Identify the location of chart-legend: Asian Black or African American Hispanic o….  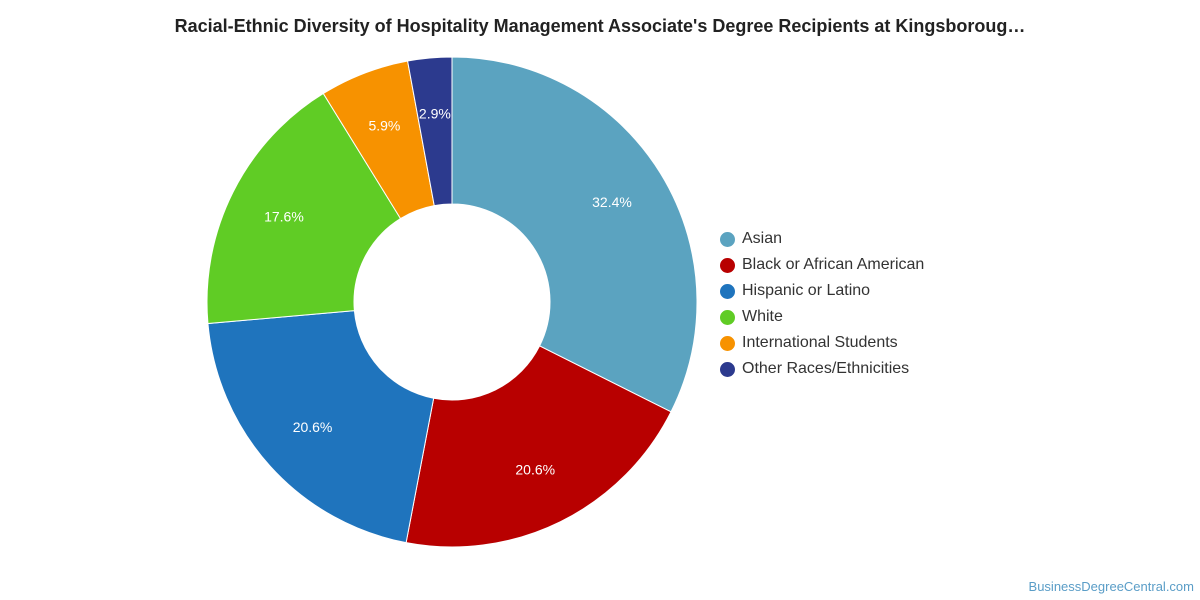
(822, 304).